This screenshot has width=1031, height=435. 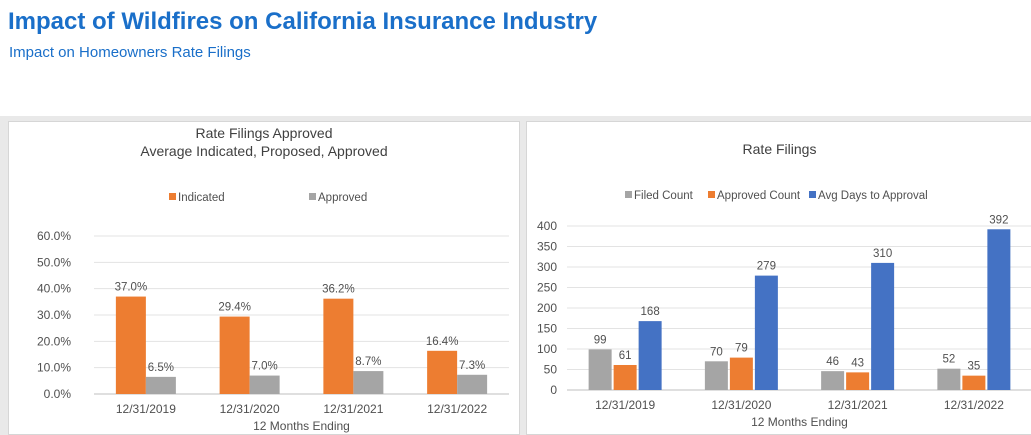 I want to click on data-label: 52, so click(x=948, y=360).